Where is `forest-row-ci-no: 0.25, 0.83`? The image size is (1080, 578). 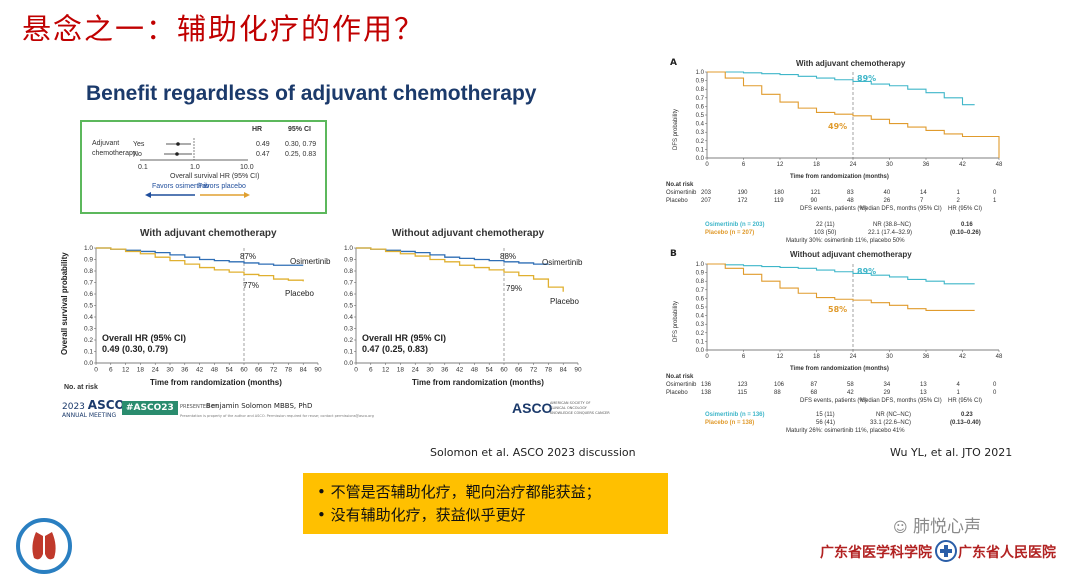
forest-row-ci-no: 0.25, 0.83 is located at coordinates (301, 154).